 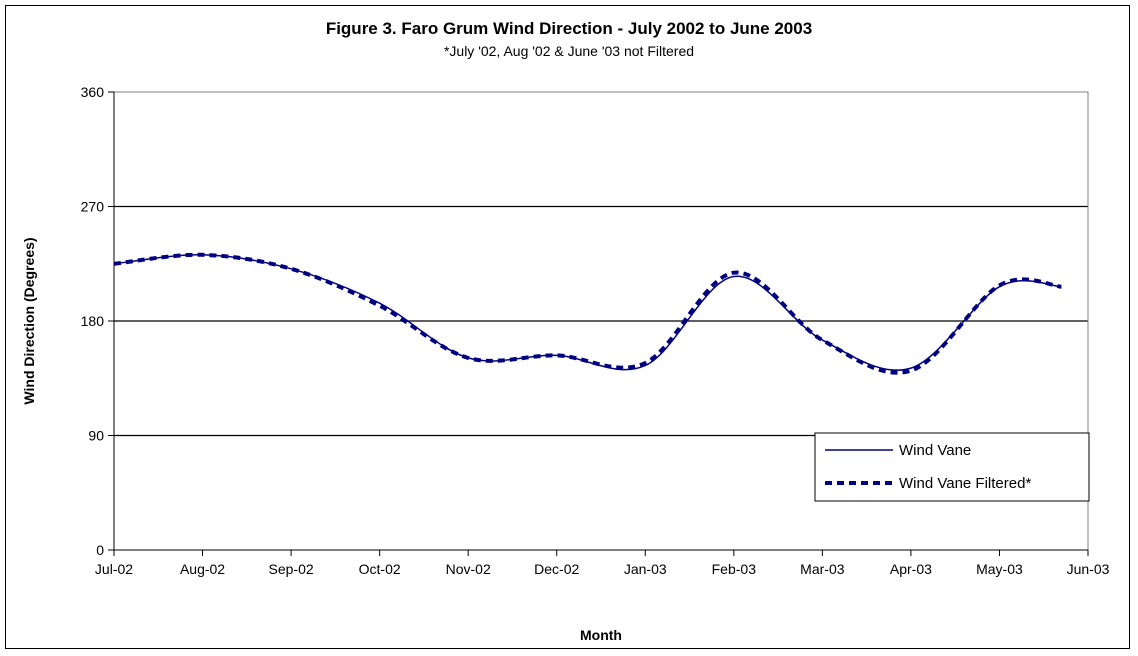 I want to click on y-tick-label: 0, so click(x=100, y=550).